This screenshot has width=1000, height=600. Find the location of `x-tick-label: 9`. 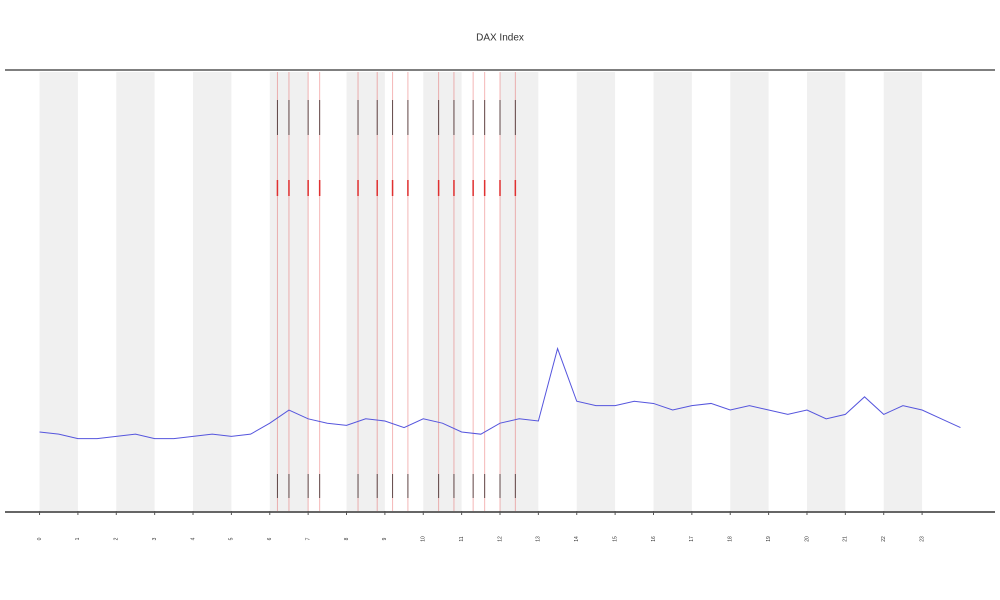

x-tick-label: 9 is located at coordinates (385, 538).